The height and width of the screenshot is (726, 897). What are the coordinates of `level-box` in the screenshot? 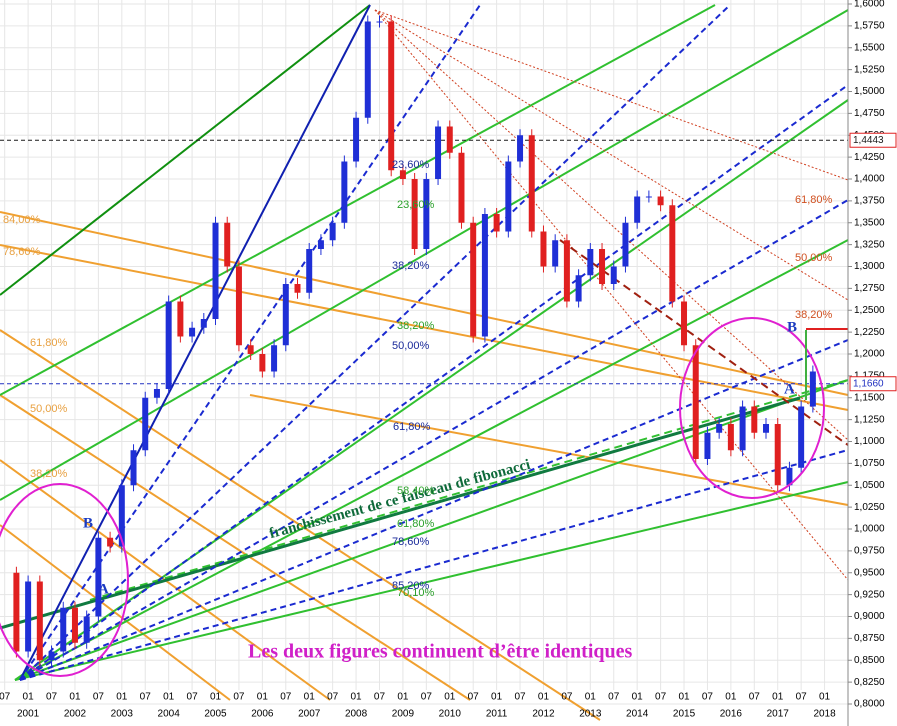 It's located at (873, 140).